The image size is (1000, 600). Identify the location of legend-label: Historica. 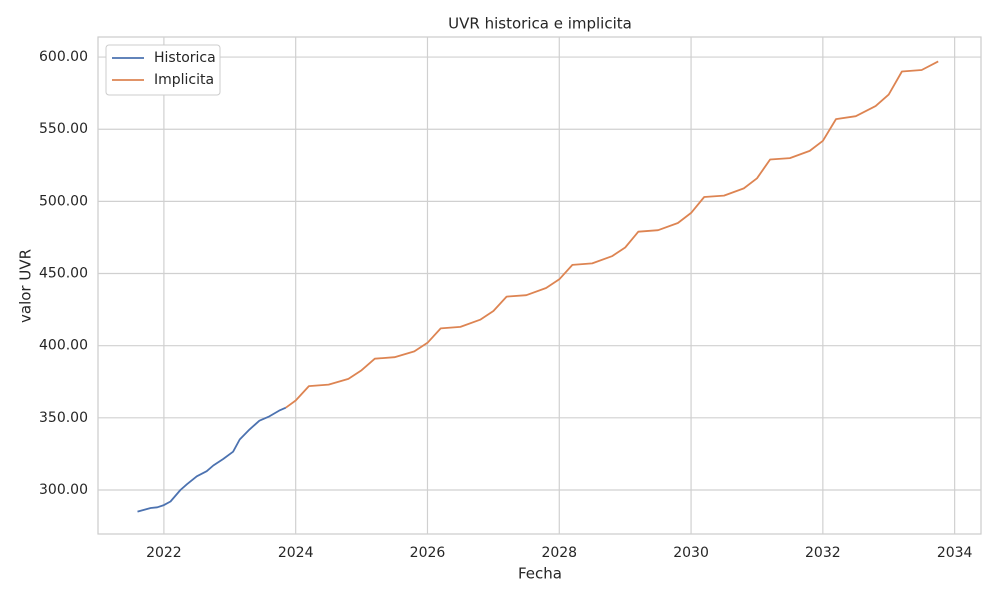
(185, 58).